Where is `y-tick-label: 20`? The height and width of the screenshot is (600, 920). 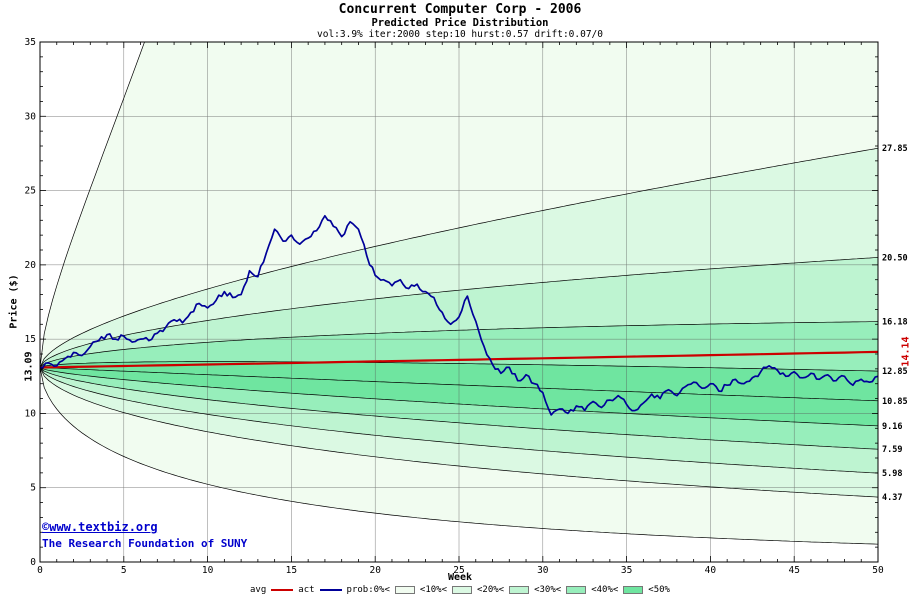 y-tick-label: 20 is located at coordinates (31, 265).